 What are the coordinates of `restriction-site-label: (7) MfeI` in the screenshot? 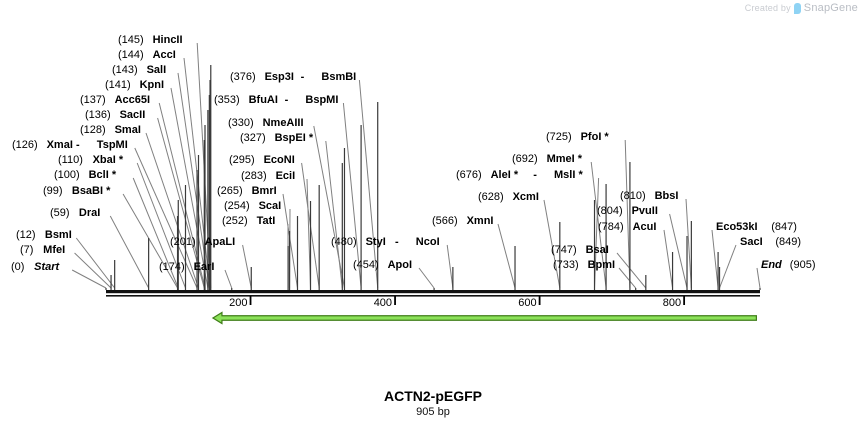 It's located at (42, 250).